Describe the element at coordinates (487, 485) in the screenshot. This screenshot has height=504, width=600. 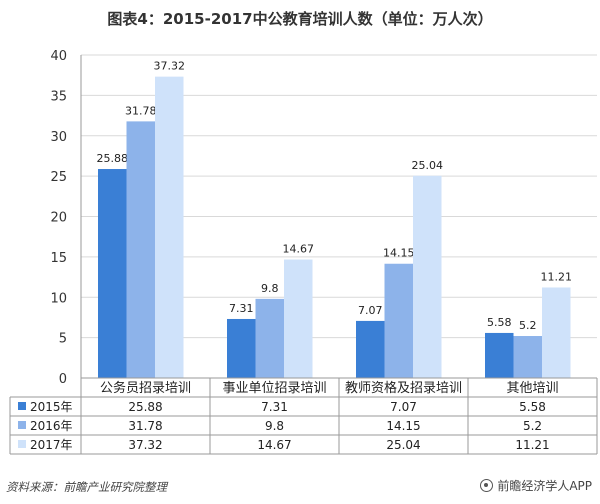
I see `brand-logo-icon` at that location.